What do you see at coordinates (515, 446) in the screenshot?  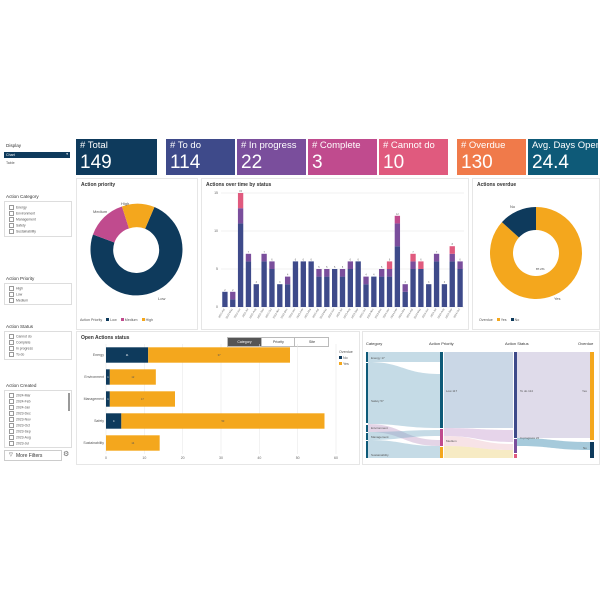 I see `sankey-node-in-progress` at bounding box center [515, 446].